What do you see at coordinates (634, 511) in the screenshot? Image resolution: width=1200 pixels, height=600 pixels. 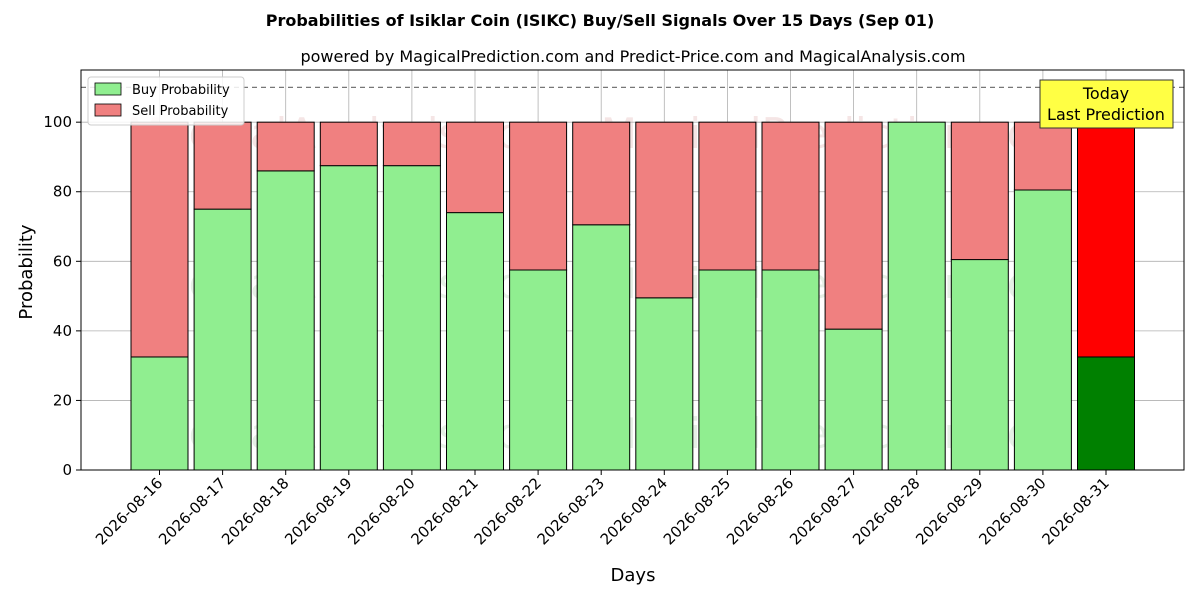 I see `x-tick-label: 2026-08-24` at bounding box center [634, 511].